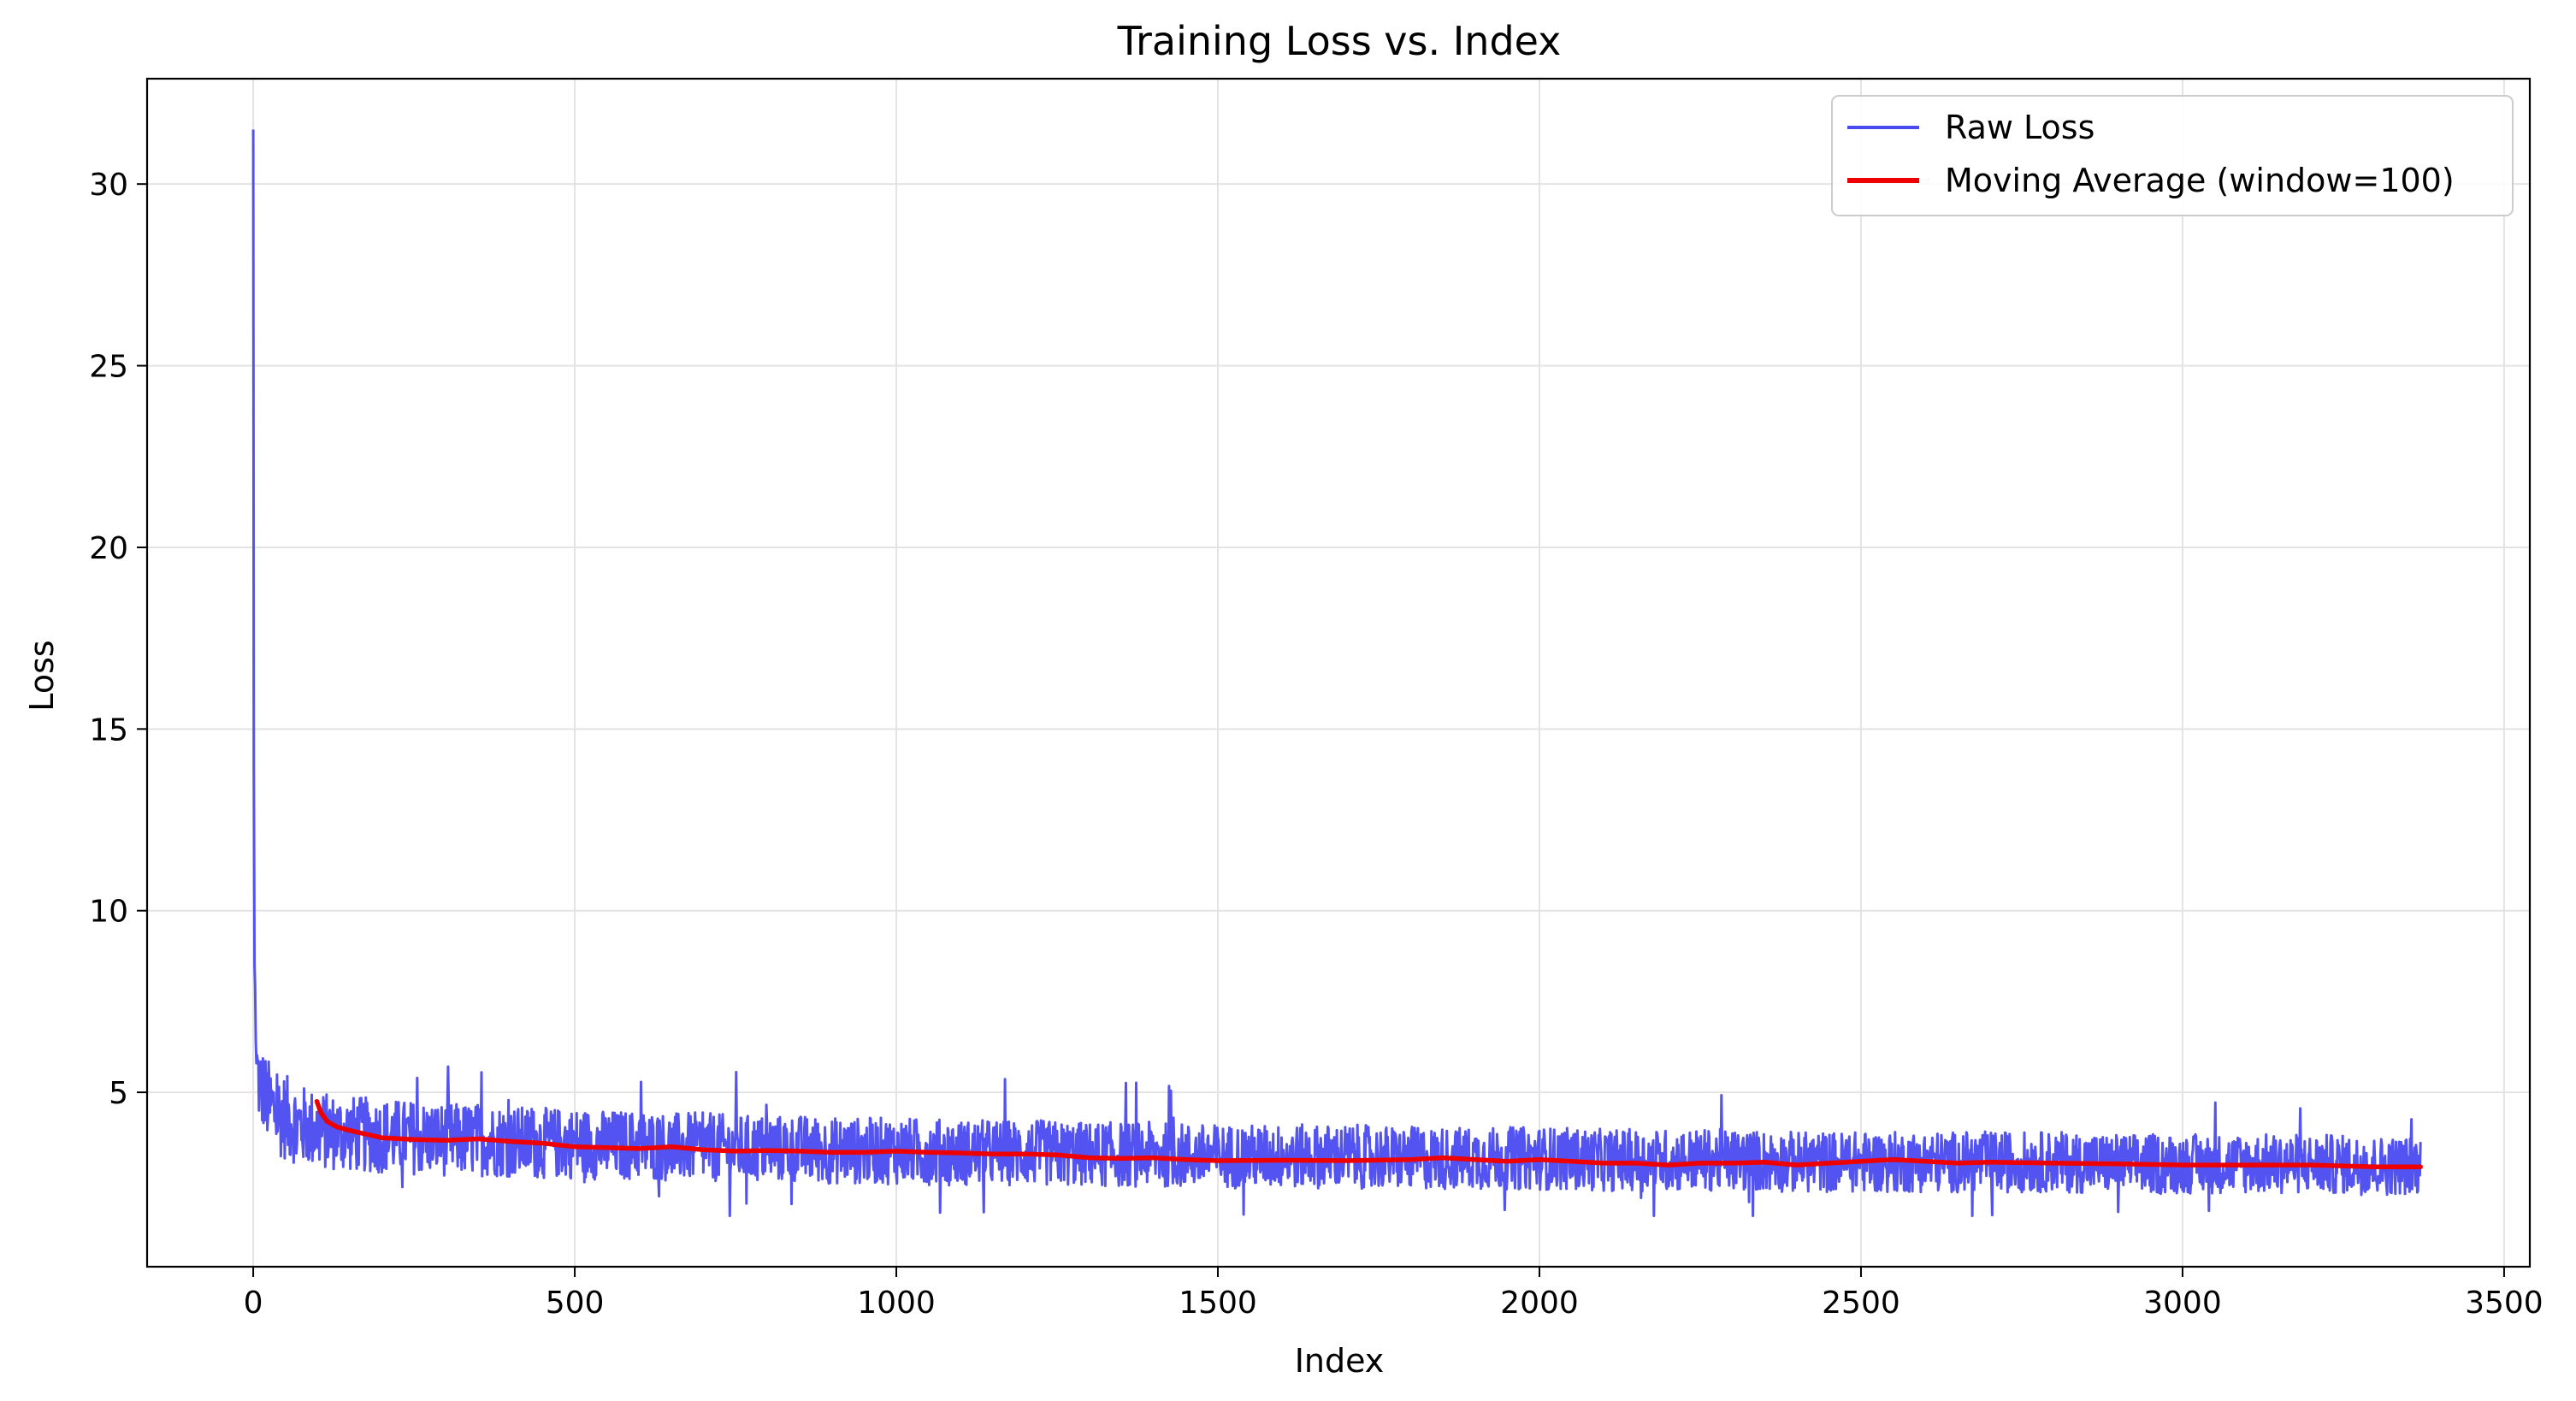 The width and height of the screenshot is (2576, 1401). Describe the element at coordinates (108, 912) in the screenshot. I see `y-tick-label: 10` at that location.